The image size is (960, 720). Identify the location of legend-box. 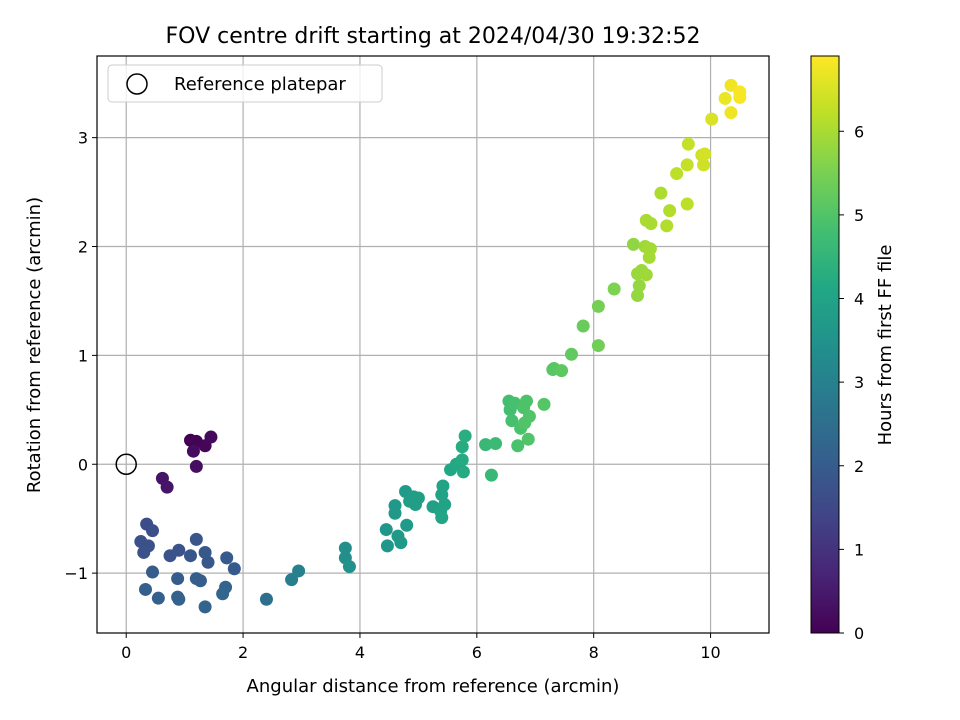
(245, 83).